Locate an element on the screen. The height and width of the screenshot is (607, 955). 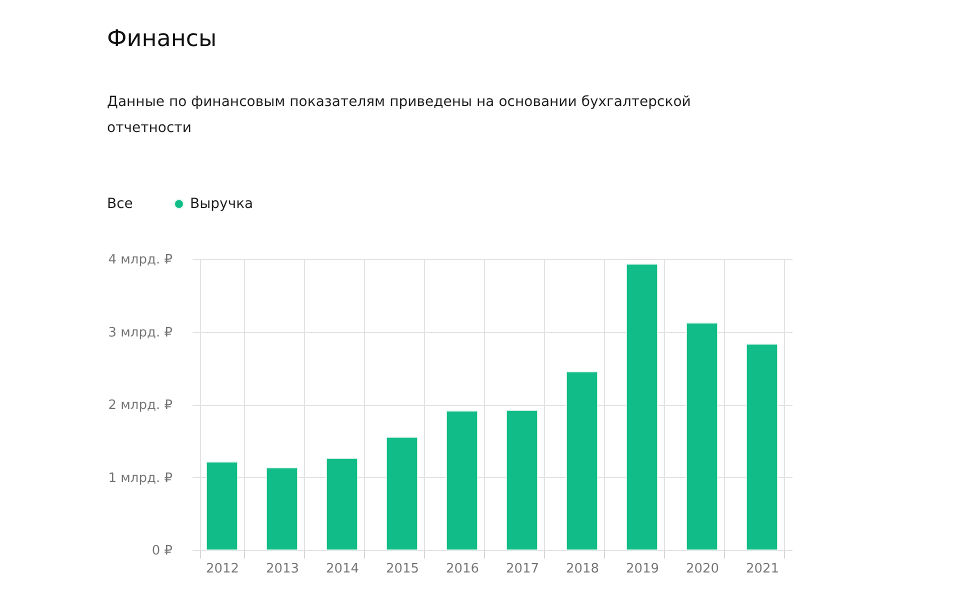
x-tick-label: 2017 is located at coordinates (523, 569).